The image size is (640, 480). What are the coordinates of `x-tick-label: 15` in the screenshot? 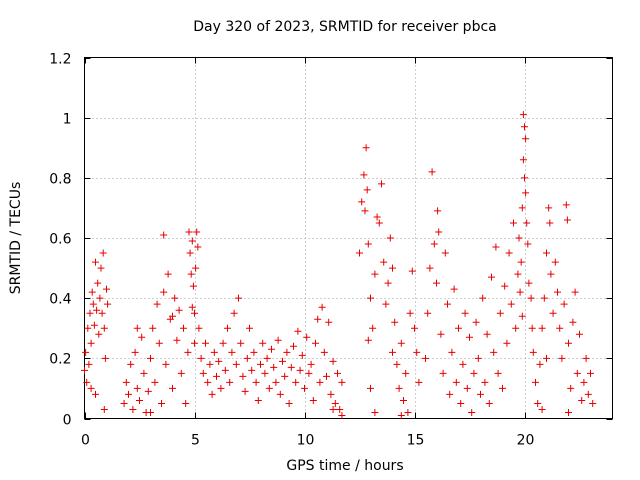 It's located at (416, 441).